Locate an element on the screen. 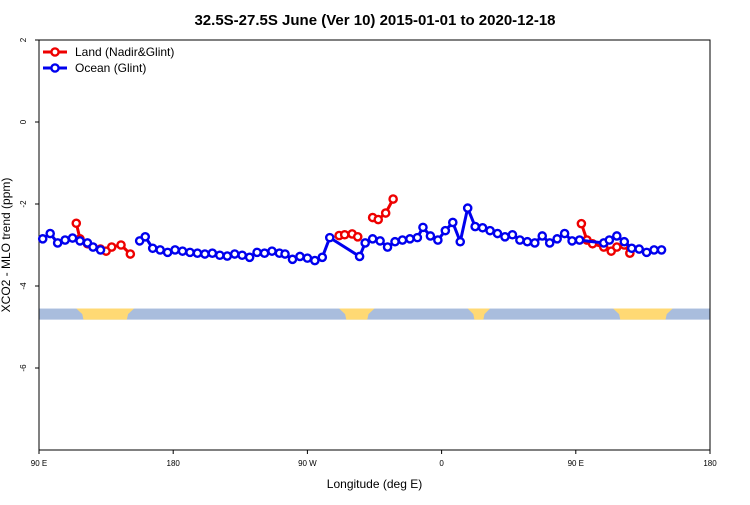 The width and height of the screenshot is (750, 505). x-tick-label-2: 90 W is located at coordinates (307, 463).